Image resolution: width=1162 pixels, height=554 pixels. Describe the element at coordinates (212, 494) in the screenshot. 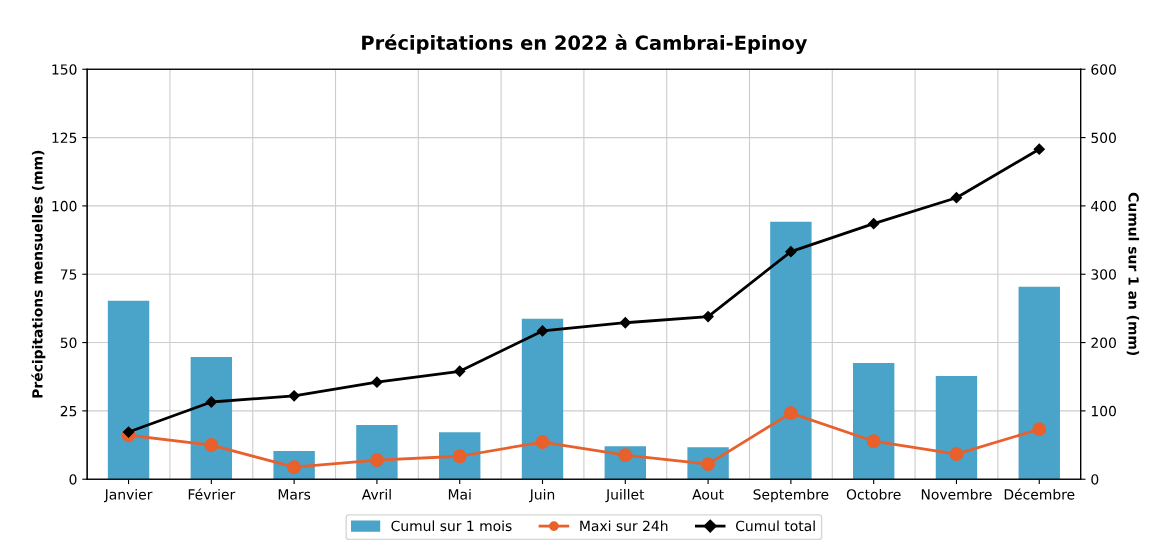

I see `x-tick-label: Février` at that location.